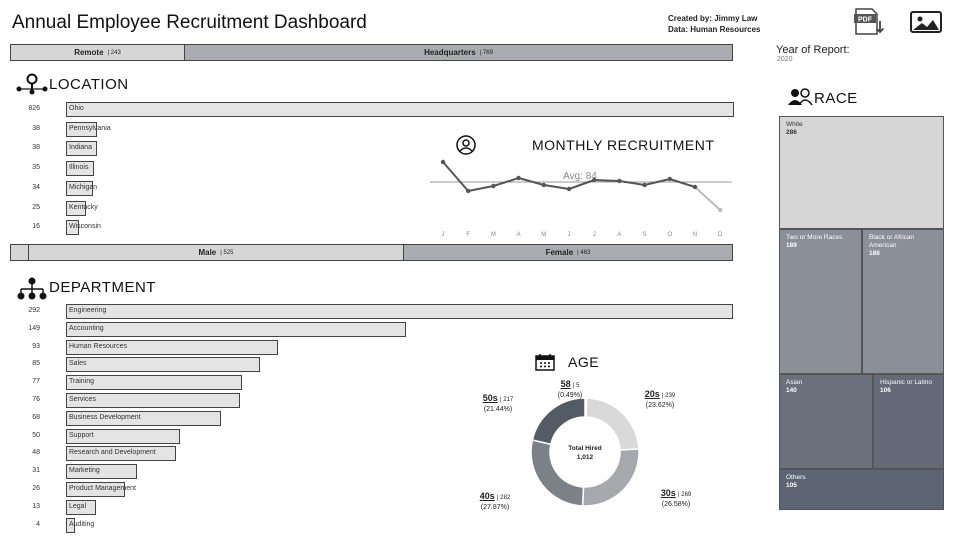 The image size is (960, 540). Describe the element at coordinates (207, 252) in the screenshot. I see `male-label: Male` at that location.